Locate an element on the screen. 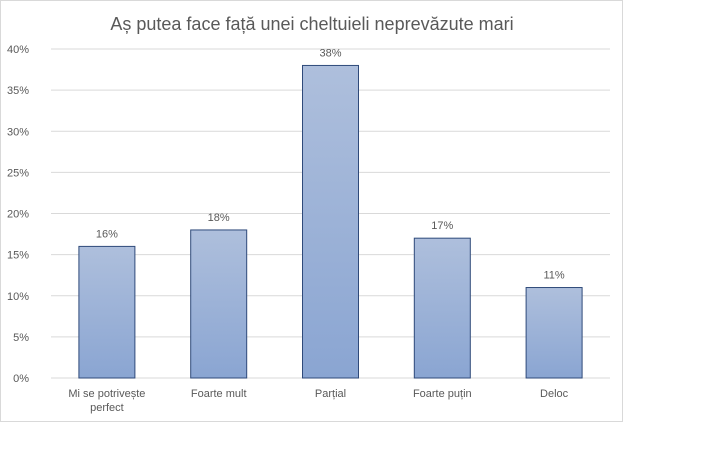 This screenshot has width=716, height=476. x-tick-label-line: Foarte puțin is located at coordinates (442, 394).